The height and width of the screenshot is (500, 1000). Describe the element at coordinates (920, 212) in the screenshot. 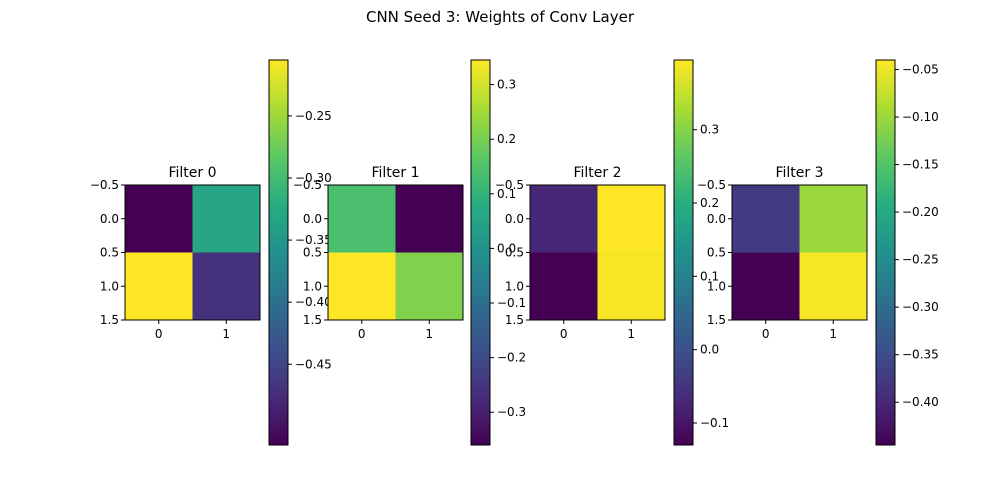

I see `colorbar-tick-label: −0.20` at that location.